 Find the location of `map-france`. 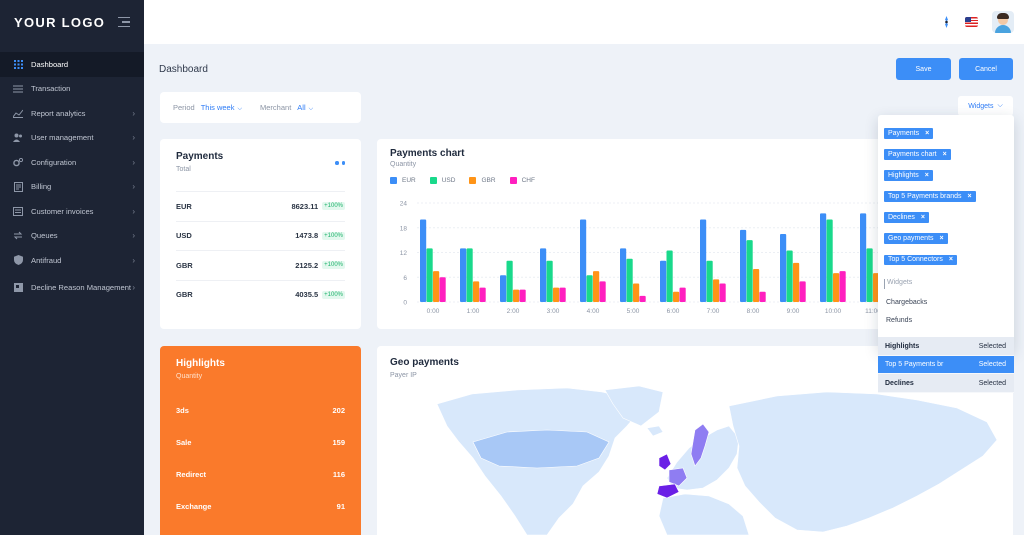

map-france is located at coordinates (678, 477).